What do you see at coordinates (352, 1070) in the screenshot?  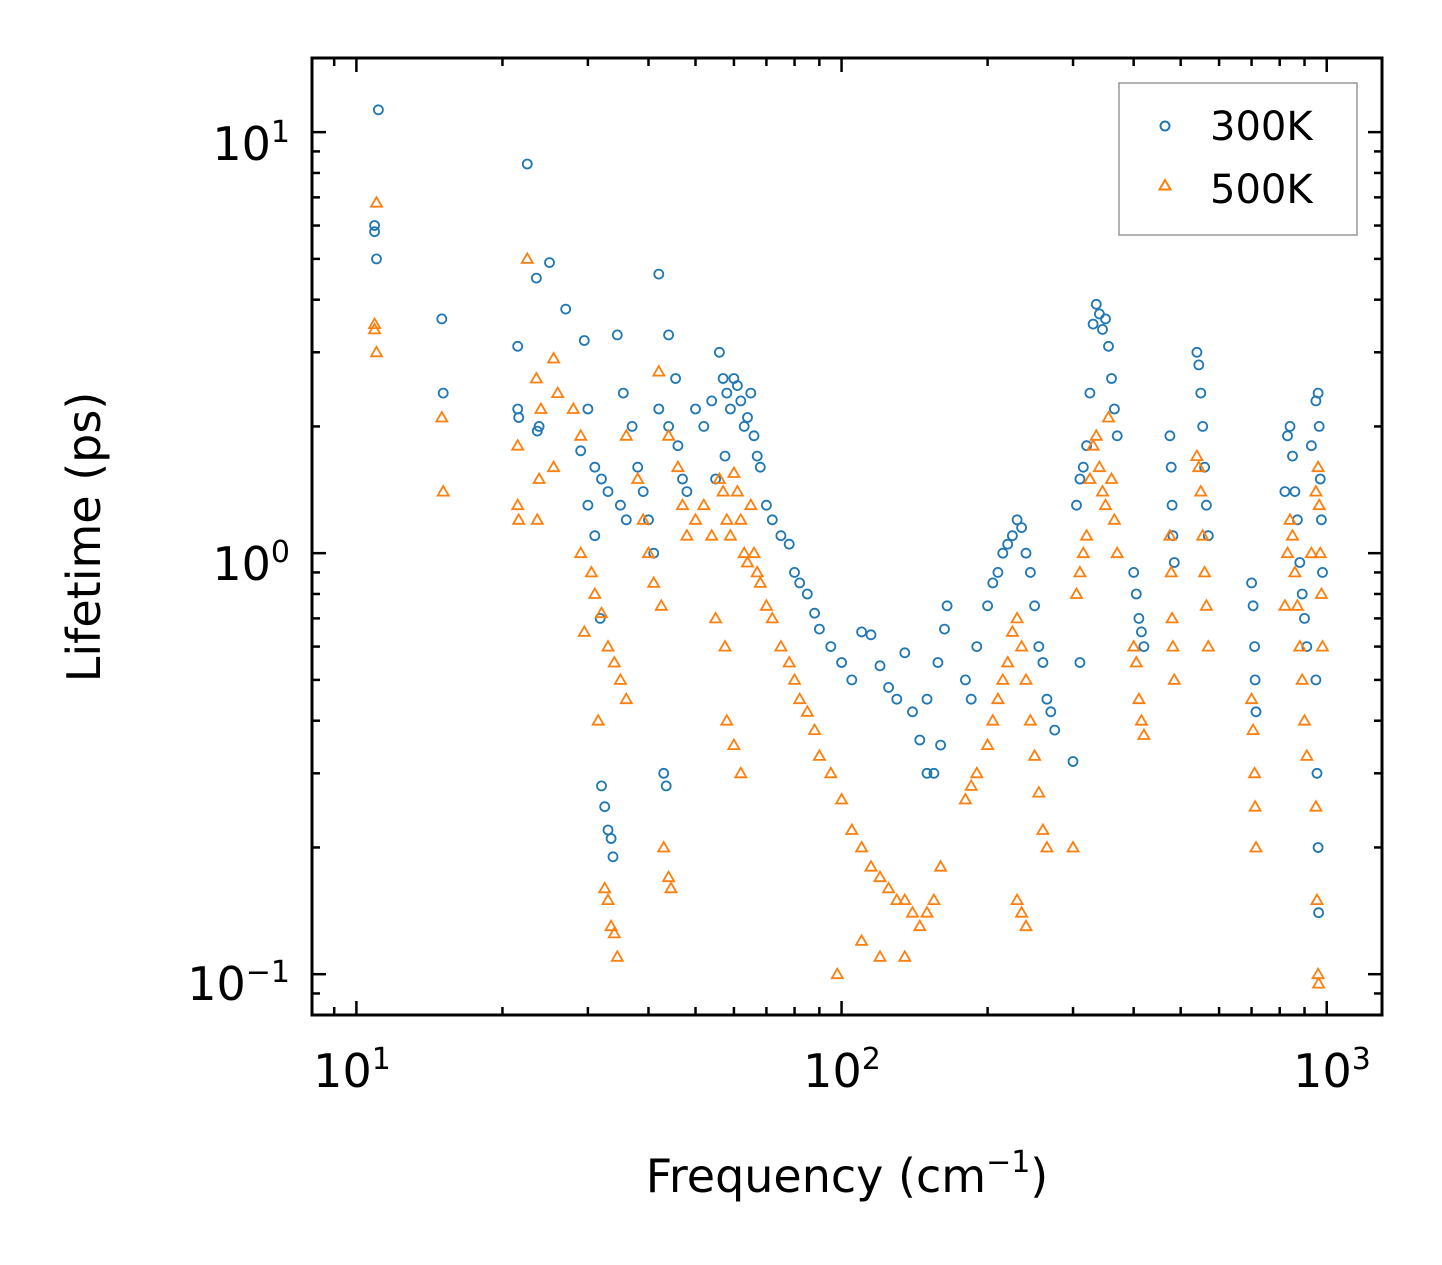 I see `x-tick-label-1: 101` at bounding box center [352, 1070].